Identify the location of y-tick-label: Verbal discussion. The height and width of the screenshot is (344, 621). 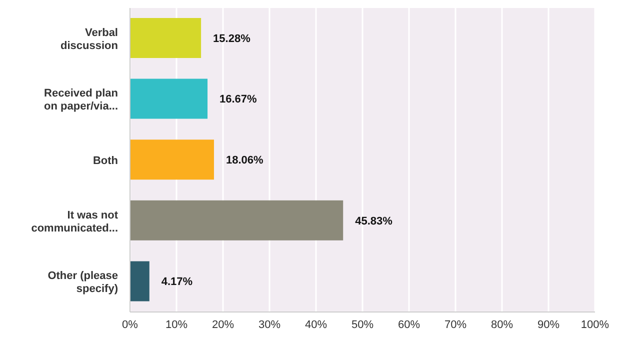
(89, 39).